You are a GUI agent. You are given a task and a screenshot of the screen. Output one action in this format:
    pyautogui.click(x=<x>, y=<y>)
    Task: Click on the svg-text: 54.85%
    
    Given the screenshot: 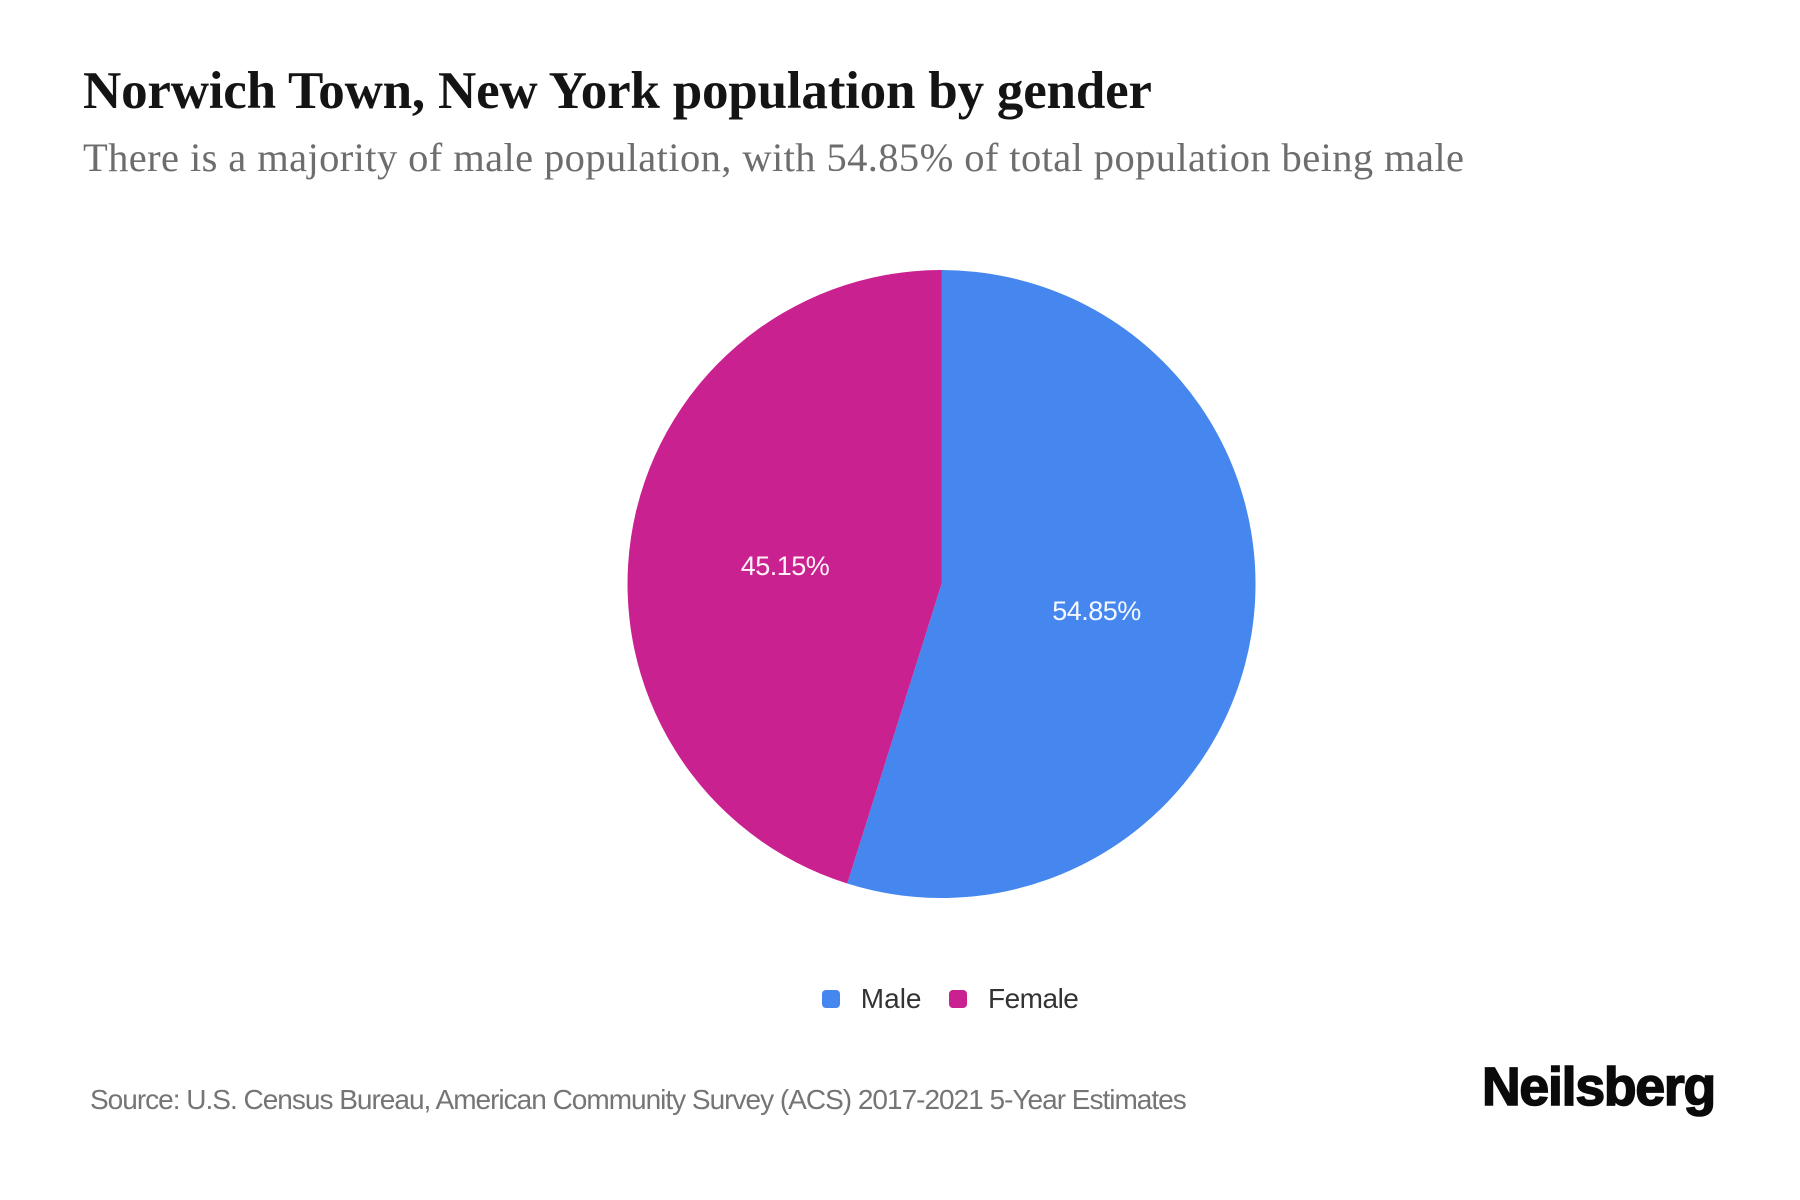 What is the action you would take?
    pyautogui.click(x=1096, y=611)
    